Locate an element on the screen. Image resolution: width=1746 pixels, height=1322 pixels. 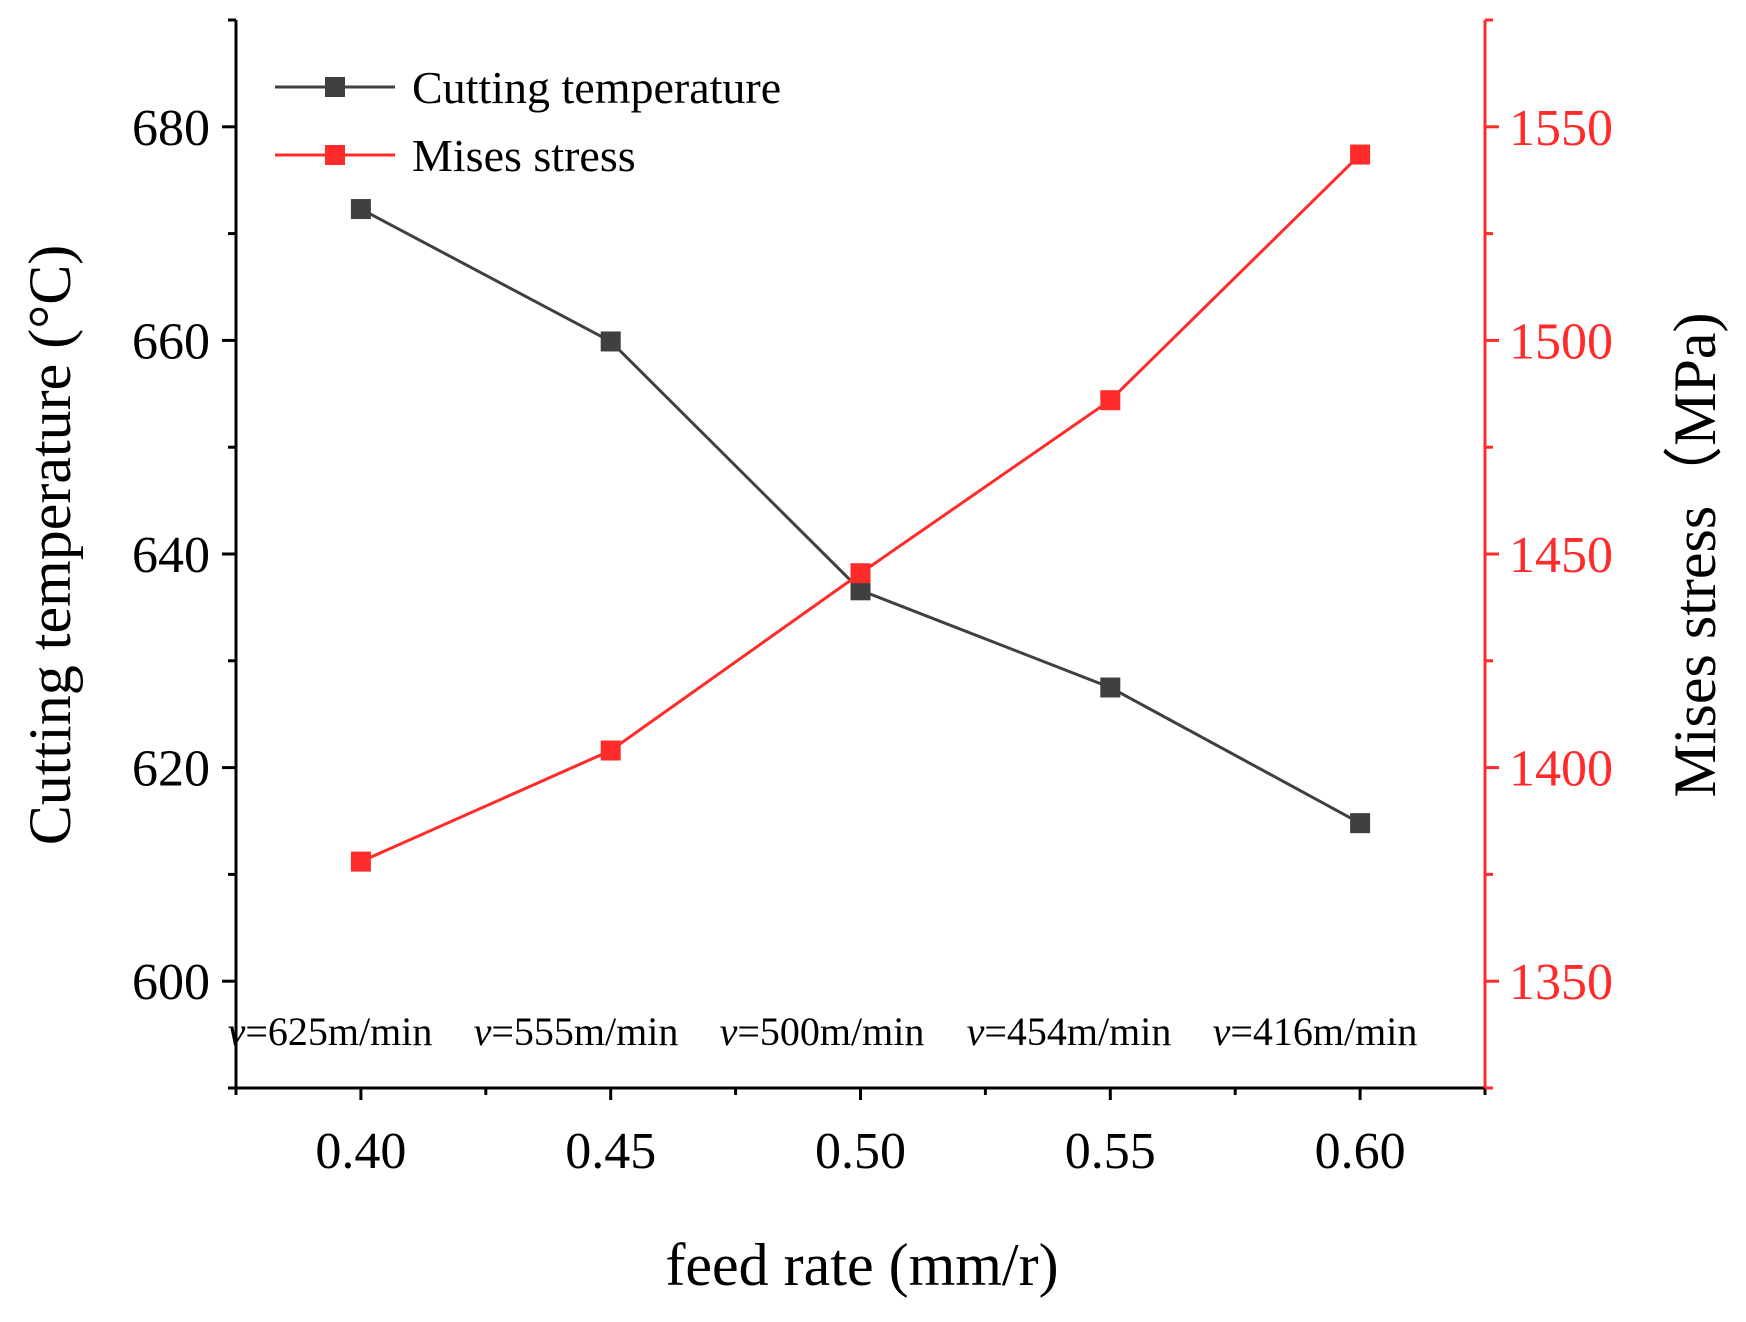
left-y-tick-label: 660 is located at coordinates (171, 341).